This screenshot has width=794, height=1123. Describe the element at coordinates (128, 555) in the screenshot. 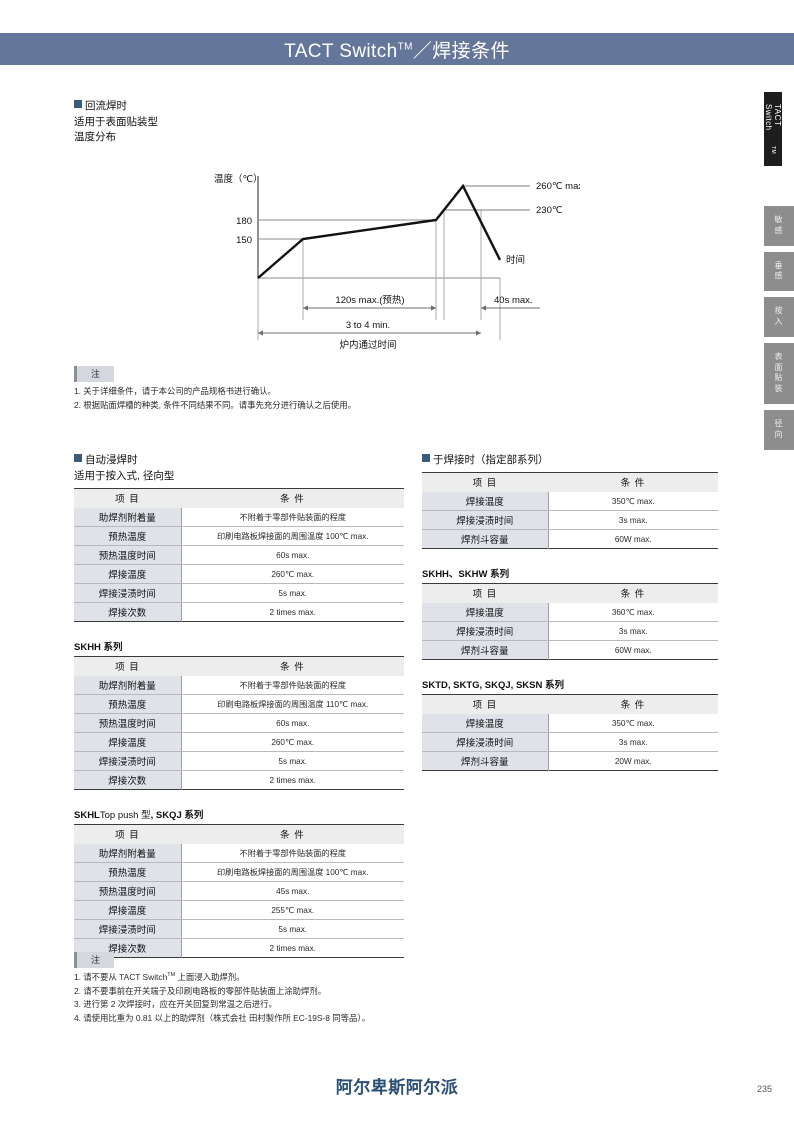

I see `row-label: 预热温度时间` at that location.